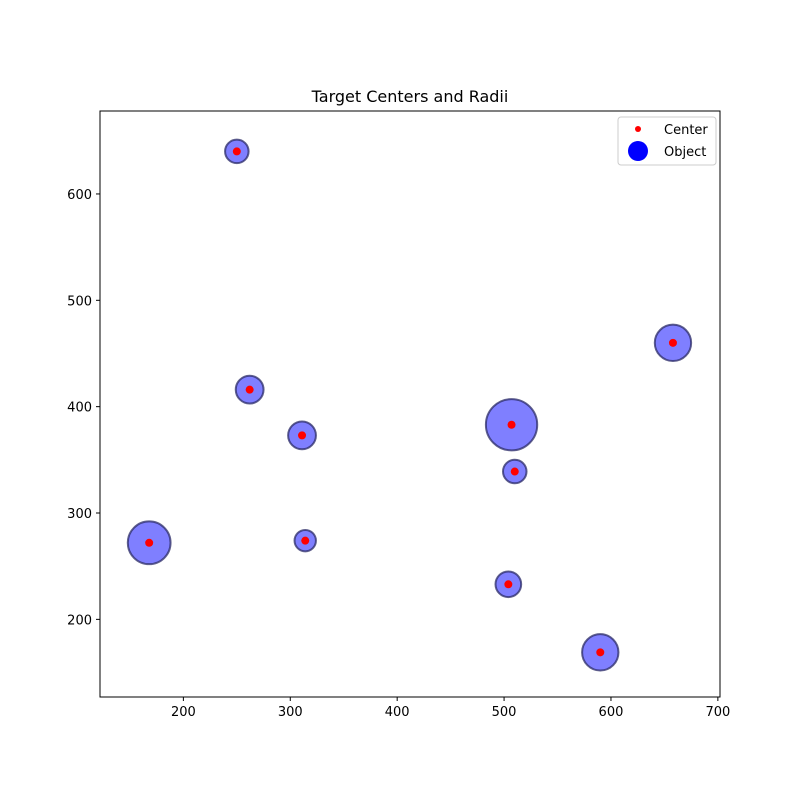 Image resolution: width=800 pixels, height=800 pixels. I want to click on x-tick-label: 300, so click(290, 712).